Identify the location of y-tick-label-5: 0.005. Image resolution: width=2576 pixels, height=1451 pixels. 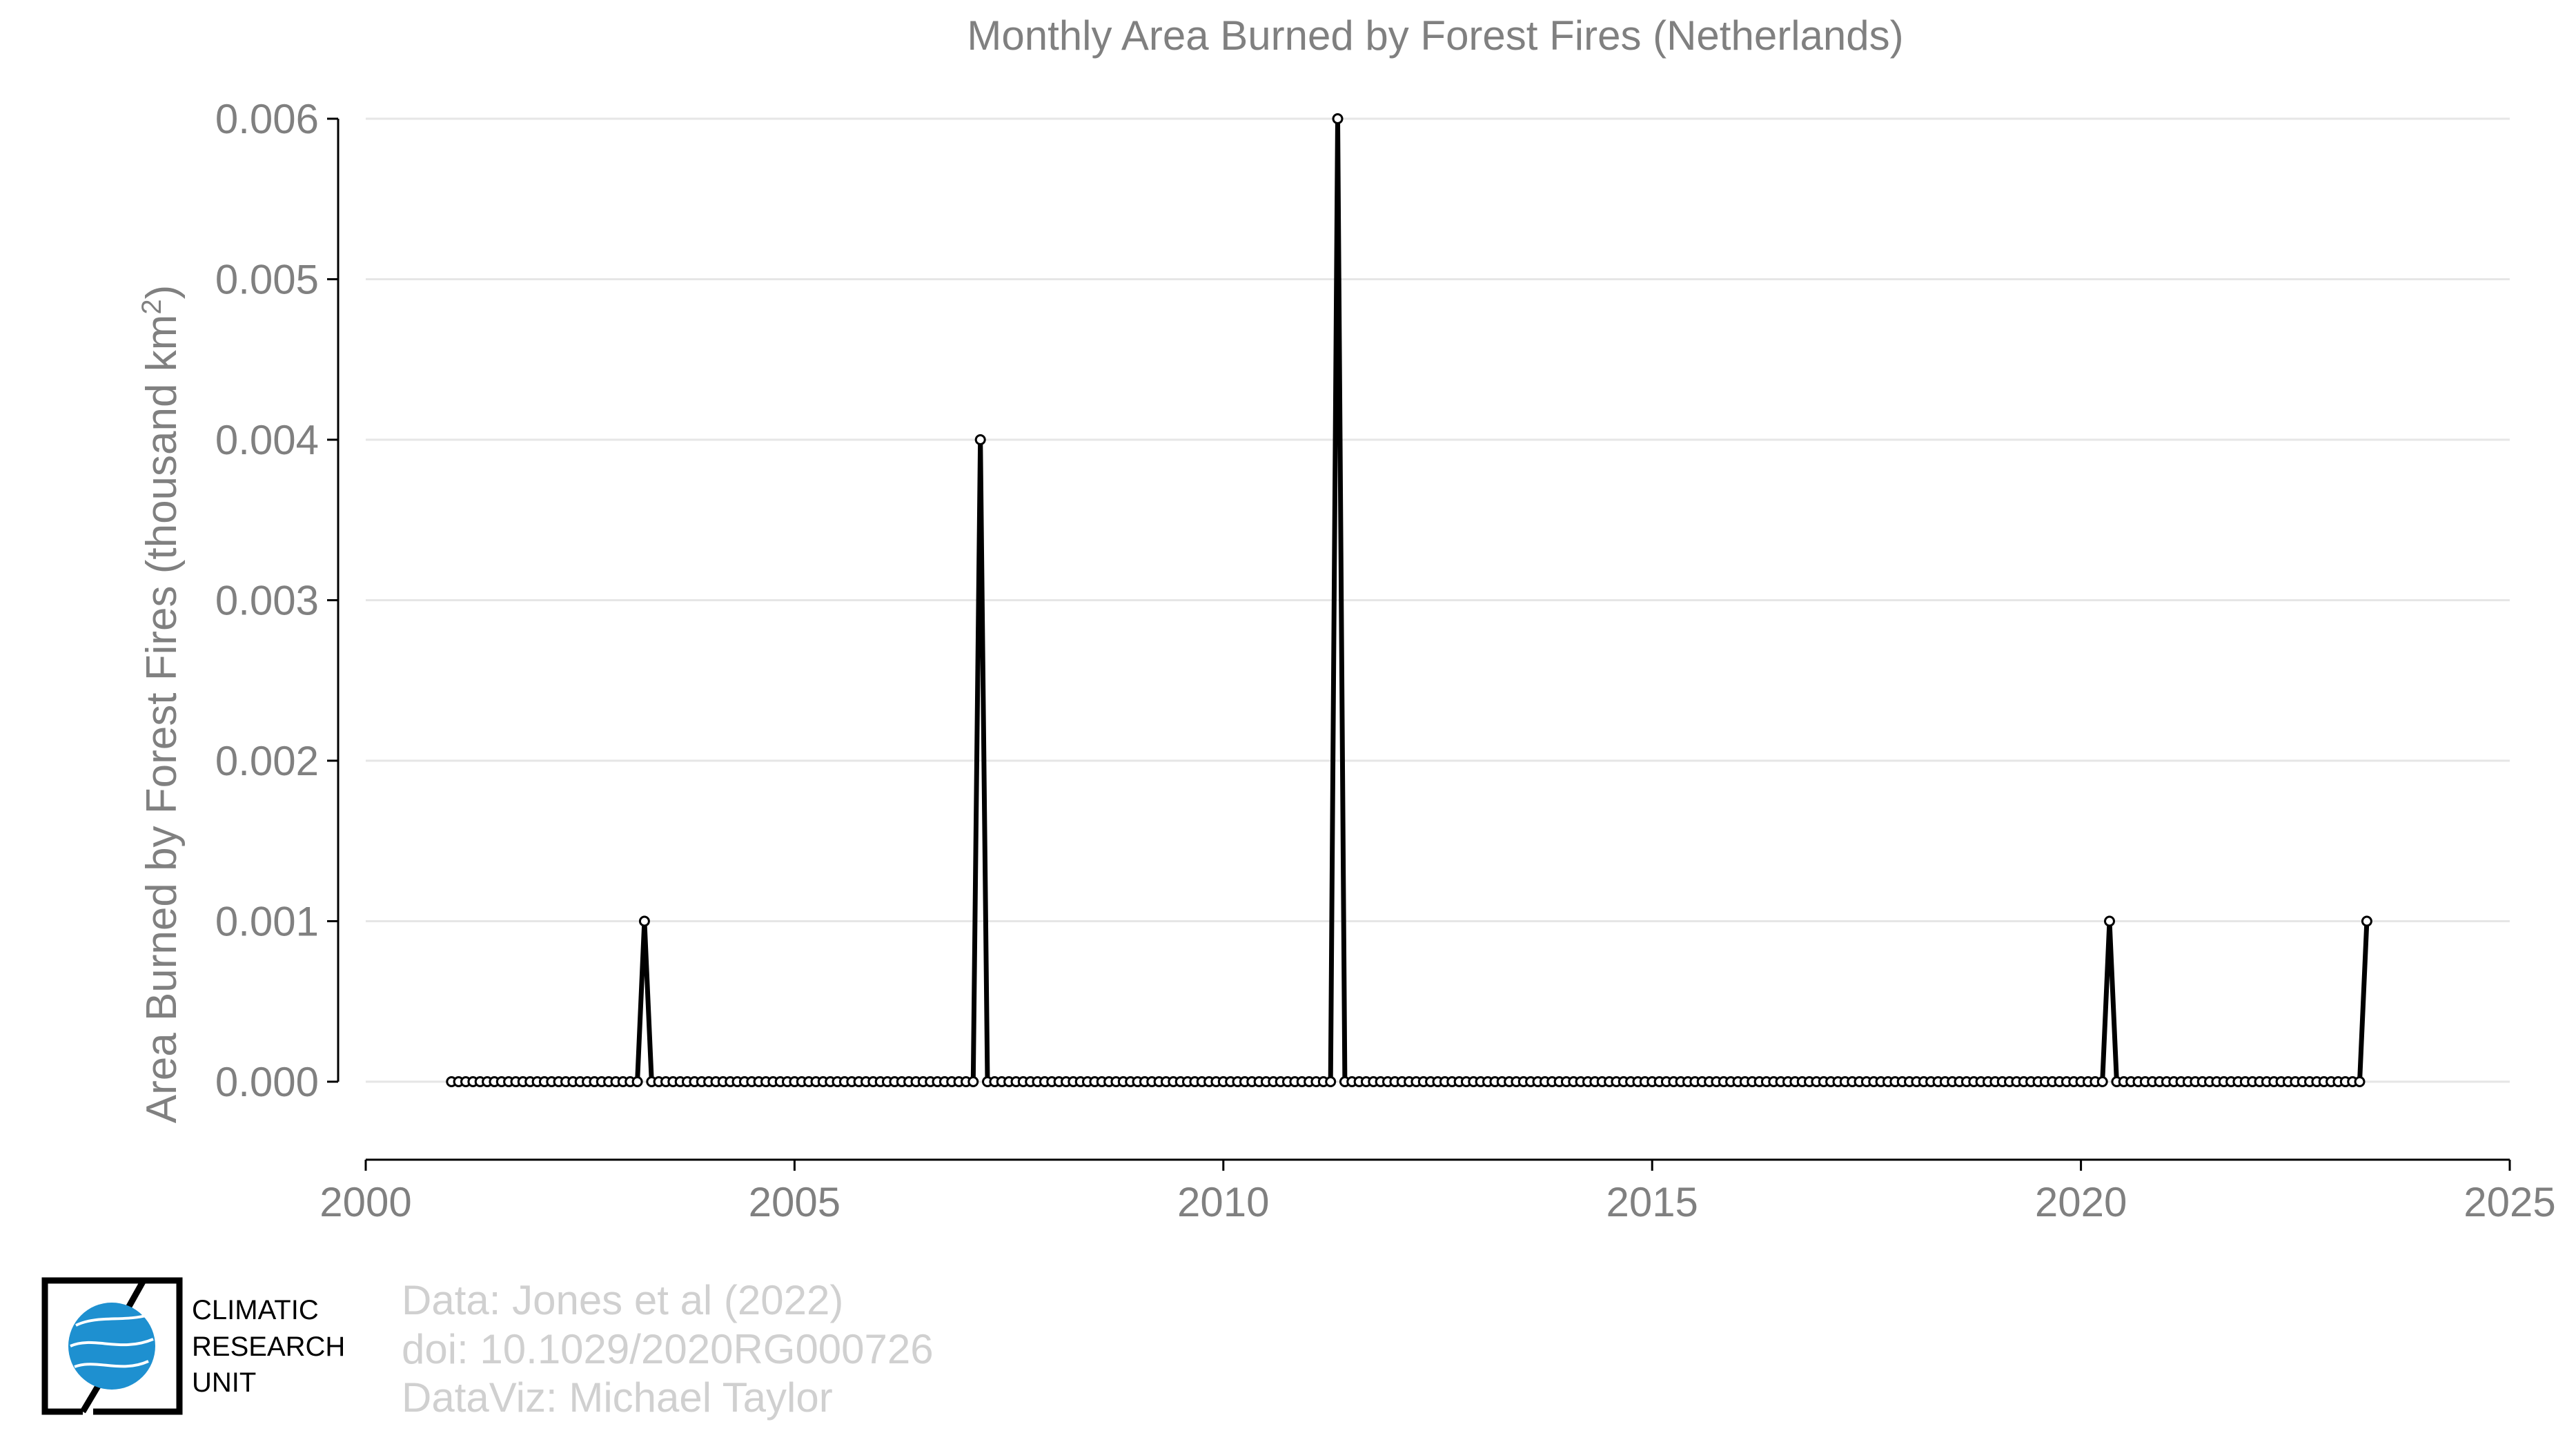
(267, 280).